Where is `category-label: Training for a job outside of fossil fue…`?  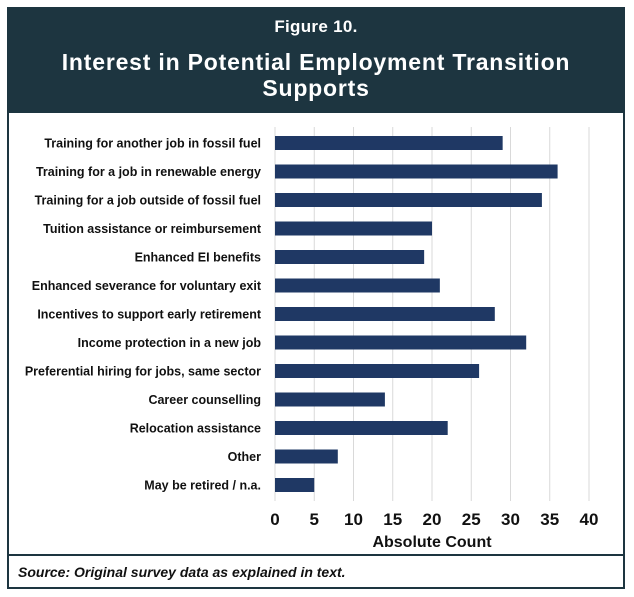 category-label: Training for a job outside of fossil fue… is located at coordinates (148, 201).